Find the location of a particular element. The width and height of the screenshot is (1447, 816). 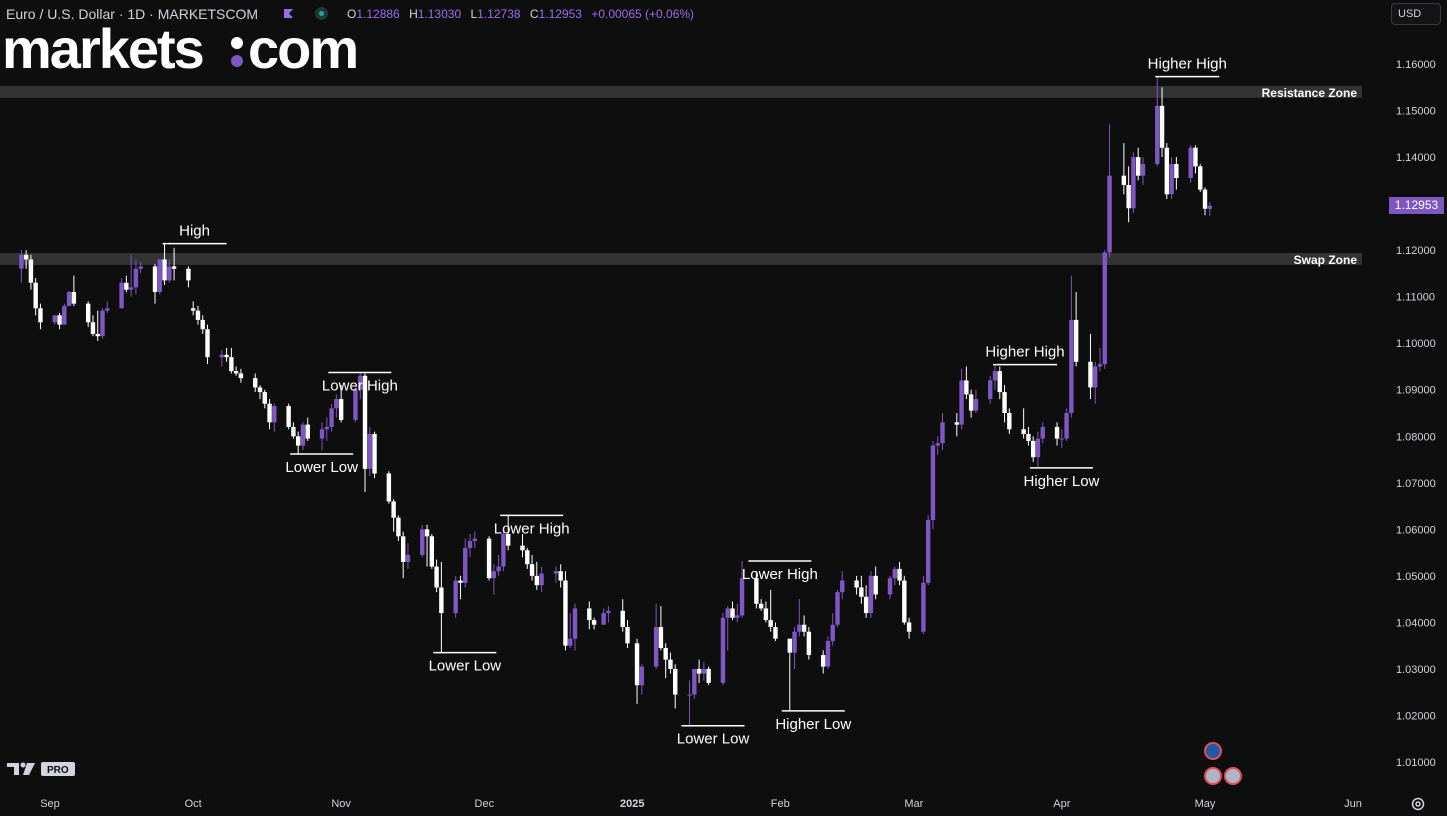

flag-icon is located at coordinates (288, 13).